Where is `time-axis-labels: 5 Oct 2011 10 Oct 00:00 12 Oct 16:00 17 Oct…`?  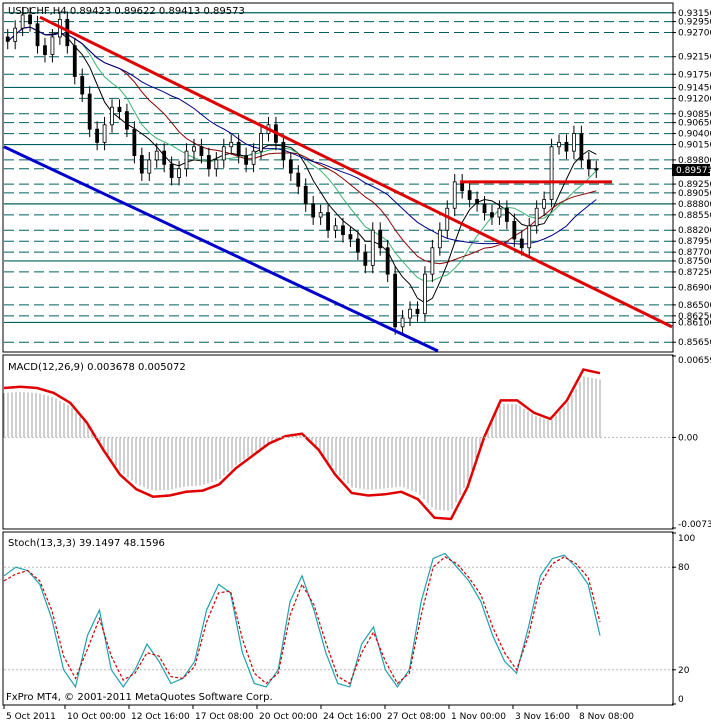
time-axis-labels: 5 Oct 2011 10 Oct 00:00 12 Oct 16:00 17 Oct… is located at coordinates (318, 713).